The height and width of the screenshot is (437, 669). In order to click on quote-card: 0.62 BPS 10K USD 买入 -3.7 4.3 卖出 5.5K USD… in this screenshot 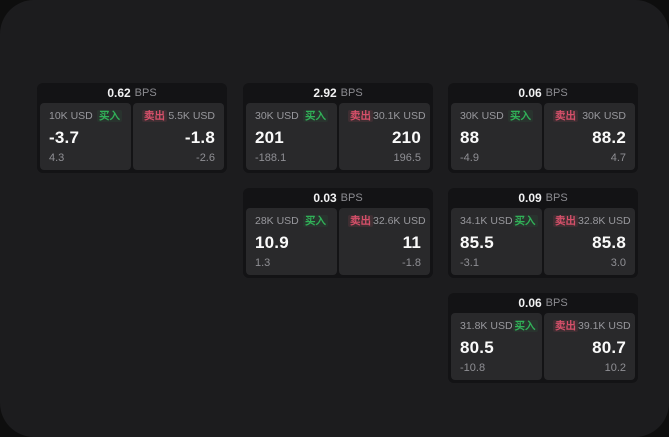, I will do `click(132, 128)`.